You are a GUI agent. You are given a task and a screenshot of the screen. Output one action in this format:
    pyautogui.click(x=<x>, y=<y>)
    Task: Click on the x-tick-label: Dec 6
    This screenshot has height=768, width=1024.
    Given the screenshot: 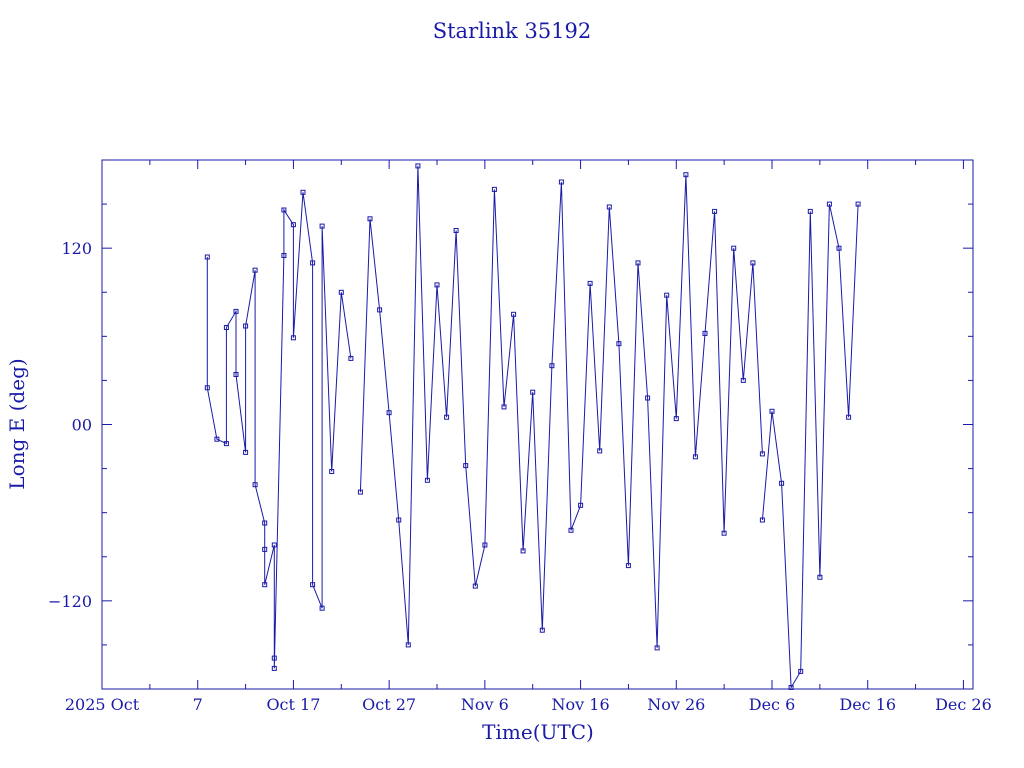 What is the action you would take?
    pyautogui.click(x=772, y=704)
    